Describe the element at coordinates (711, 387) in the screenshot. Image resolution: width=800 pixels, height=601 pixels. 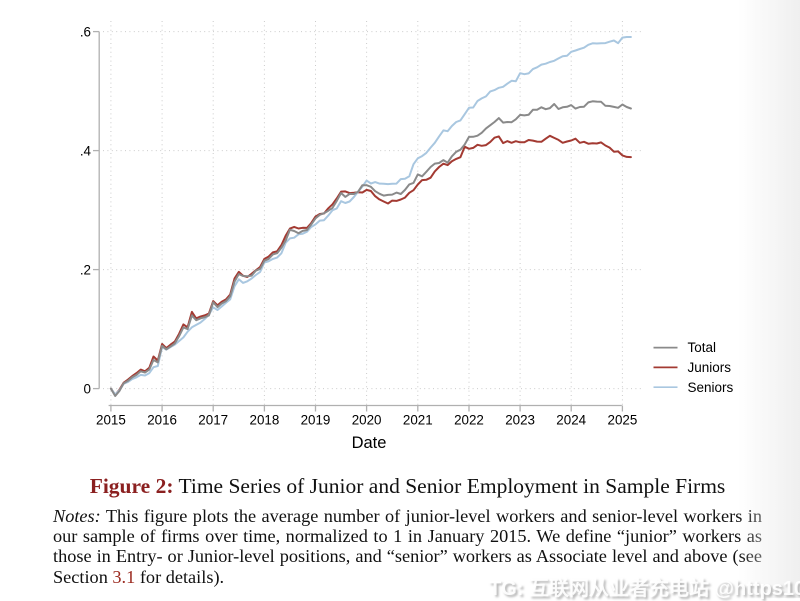
I see `svg-text: Seniors` at that location.